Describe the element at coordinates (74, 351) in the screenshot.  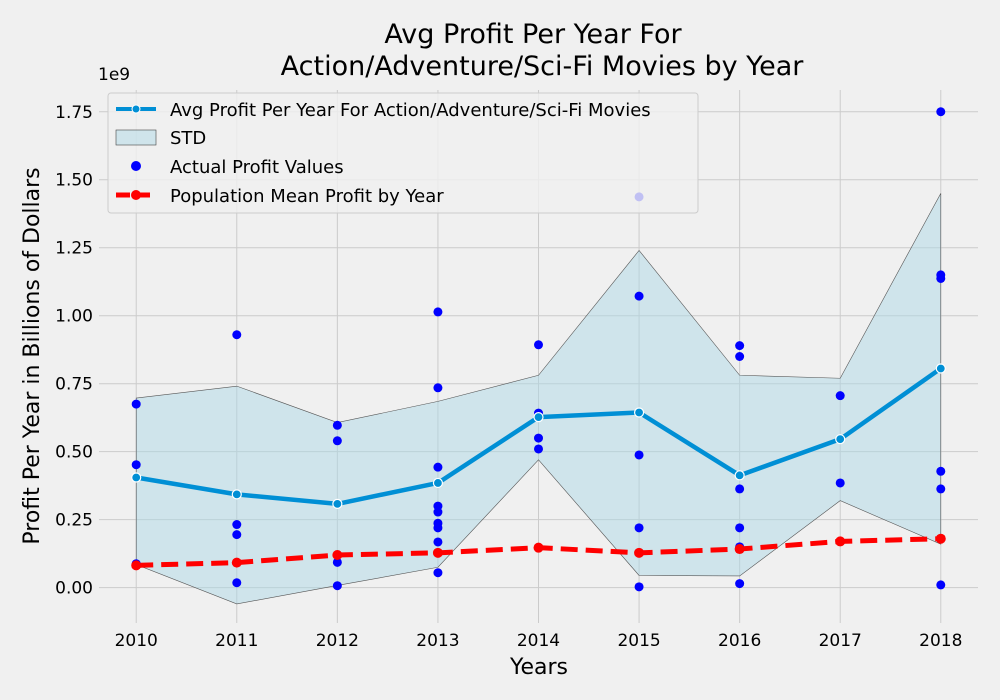
I see `y-tick-labels: 0.00 0.25 0.50 0.75 1.00 1.25 1.50 1.75` at that location.